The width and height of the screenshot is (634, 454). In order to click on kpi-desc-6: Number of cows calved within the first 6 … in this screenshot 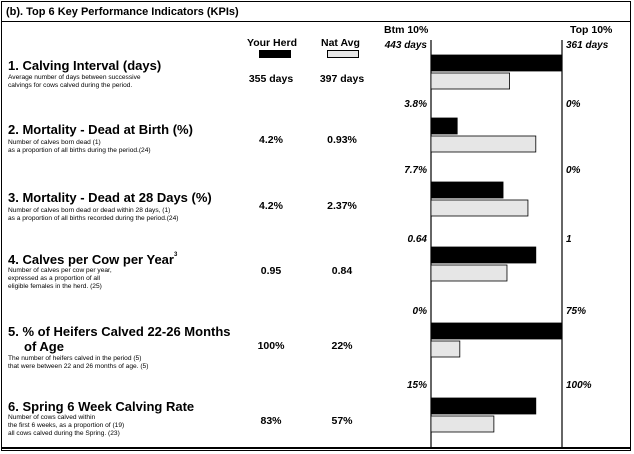, I will do `click(66, 425)`.